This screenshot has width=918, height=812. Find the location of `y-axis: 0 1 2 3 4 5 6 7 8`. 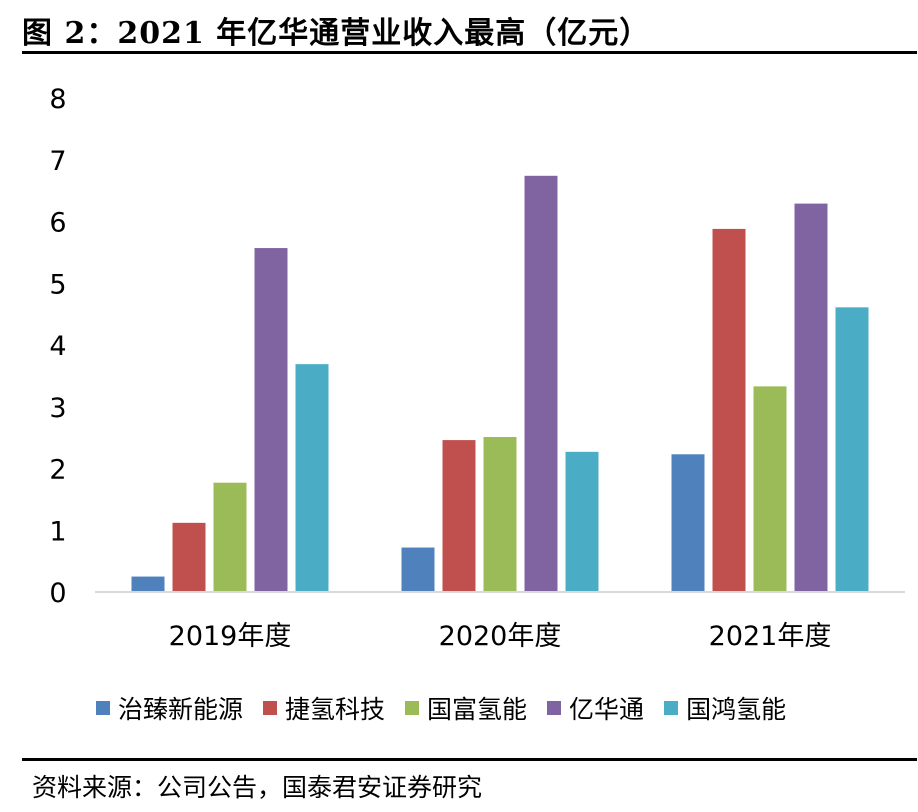

y-axis: 0 1 2 3 4 5 6 7 8 is located at coordinates (57, 346).